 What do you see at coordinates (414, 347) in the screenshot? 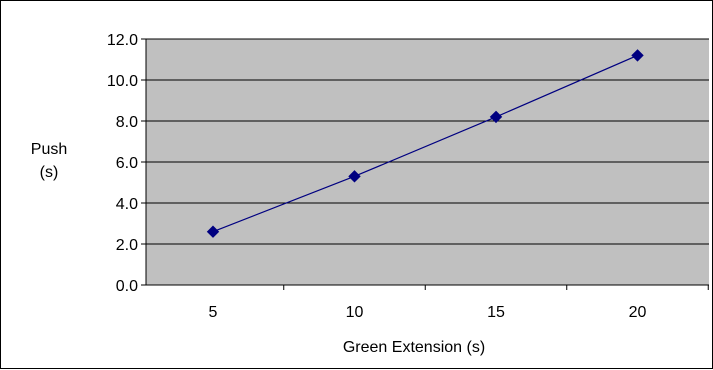
I see `x-axis-title: Green Extension (s)` at bounding box center [414, 347].